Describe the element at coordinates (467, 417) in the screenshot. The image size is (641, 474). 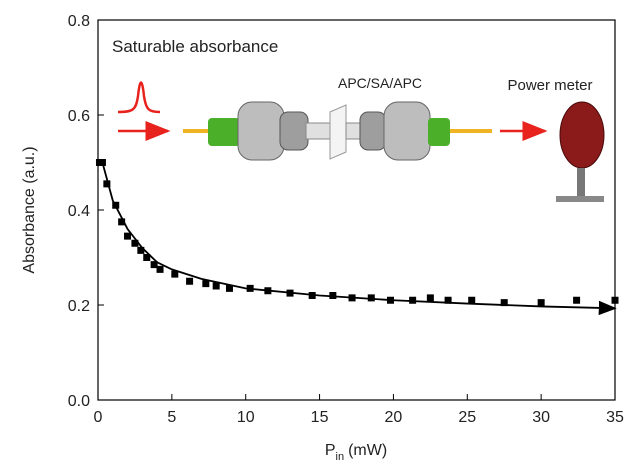
I see `x-tick-label: 25` at that location.